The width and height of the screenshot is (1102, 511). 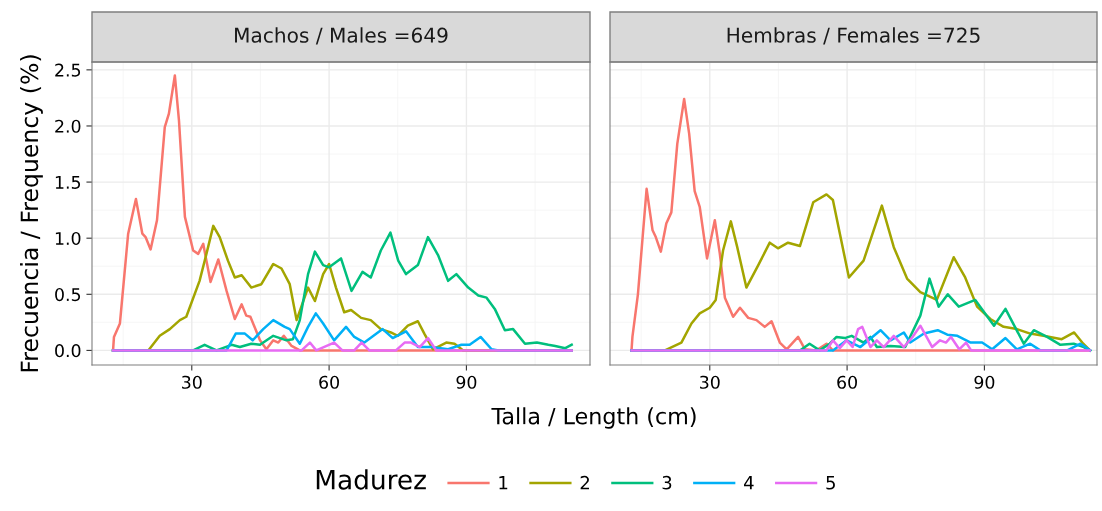 I want to click on legend-label: 1, so click(x=503, y=483).